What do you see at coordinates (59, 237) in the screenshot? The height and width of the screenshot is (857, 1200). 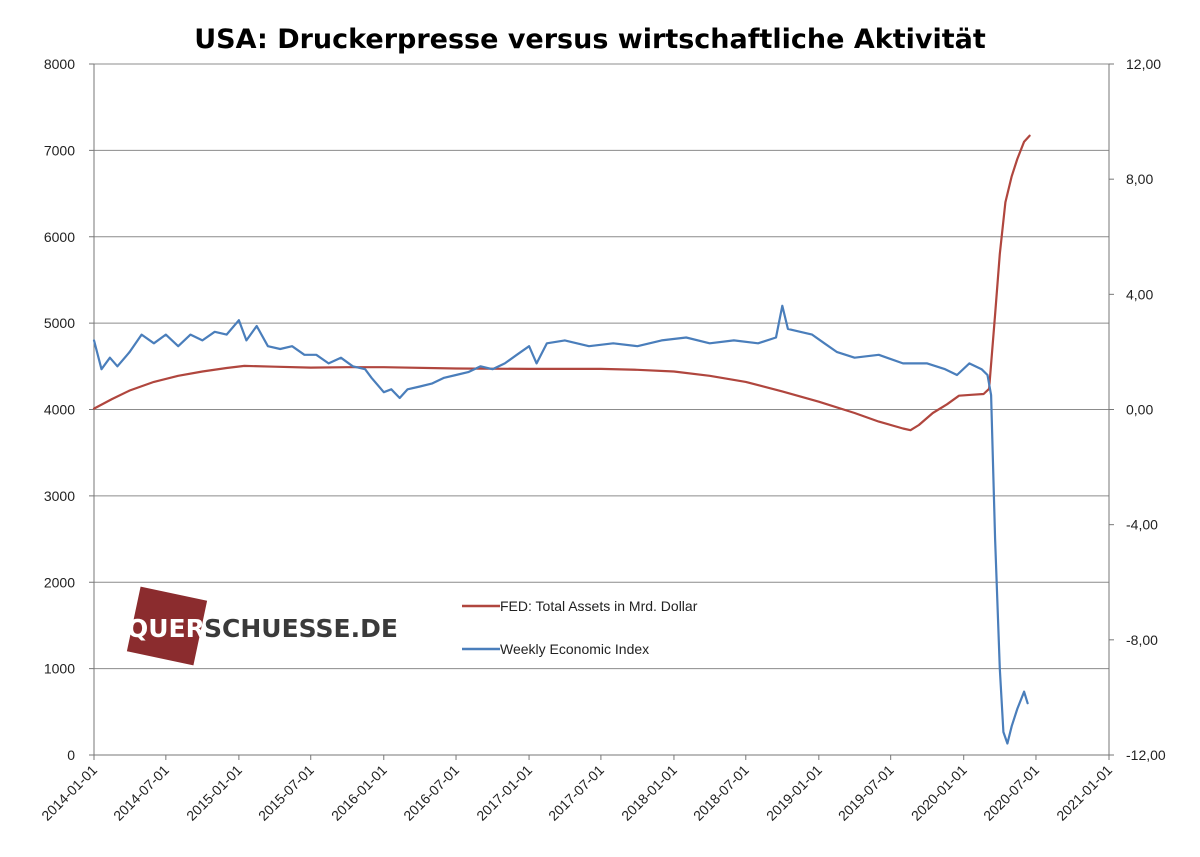 I see `y-left-tick-label: 6000` at bounding box center [59, 237].